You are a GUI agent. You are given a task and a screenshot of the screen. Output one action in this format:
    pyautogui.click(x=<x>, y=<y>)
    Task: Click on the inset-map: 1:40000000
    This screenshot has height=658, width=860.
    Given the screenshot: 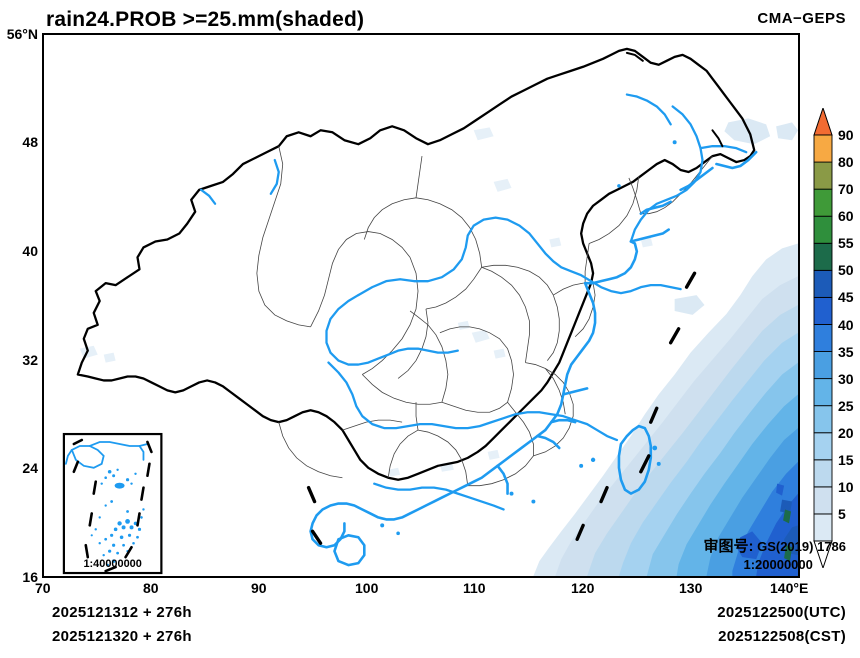 What is the action you would take?
    pyautogui.click(x=112, y=503)
    